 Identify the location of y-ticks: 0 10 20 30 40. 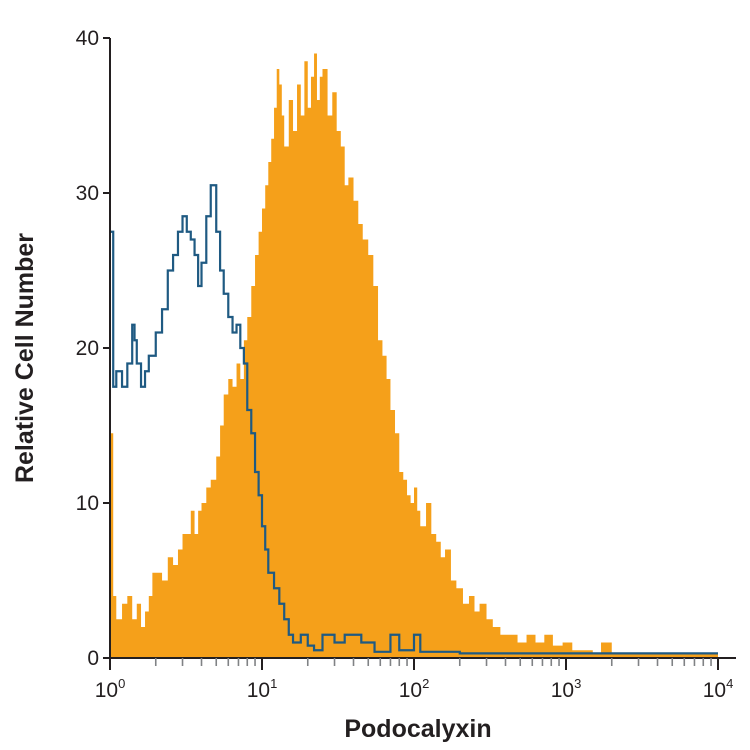
(93, 348).